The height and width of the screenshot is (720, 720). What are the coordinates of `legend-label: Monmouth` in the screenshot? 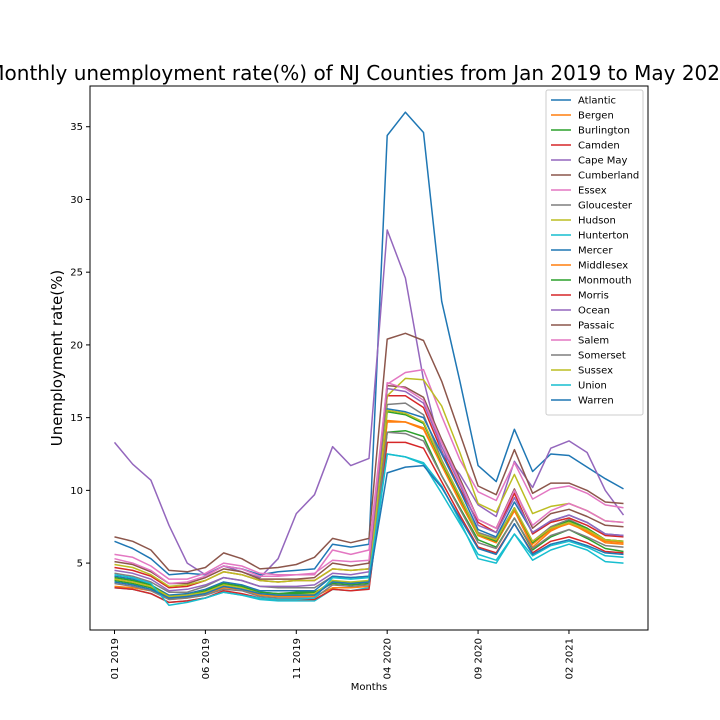 It's located at (605, 281).